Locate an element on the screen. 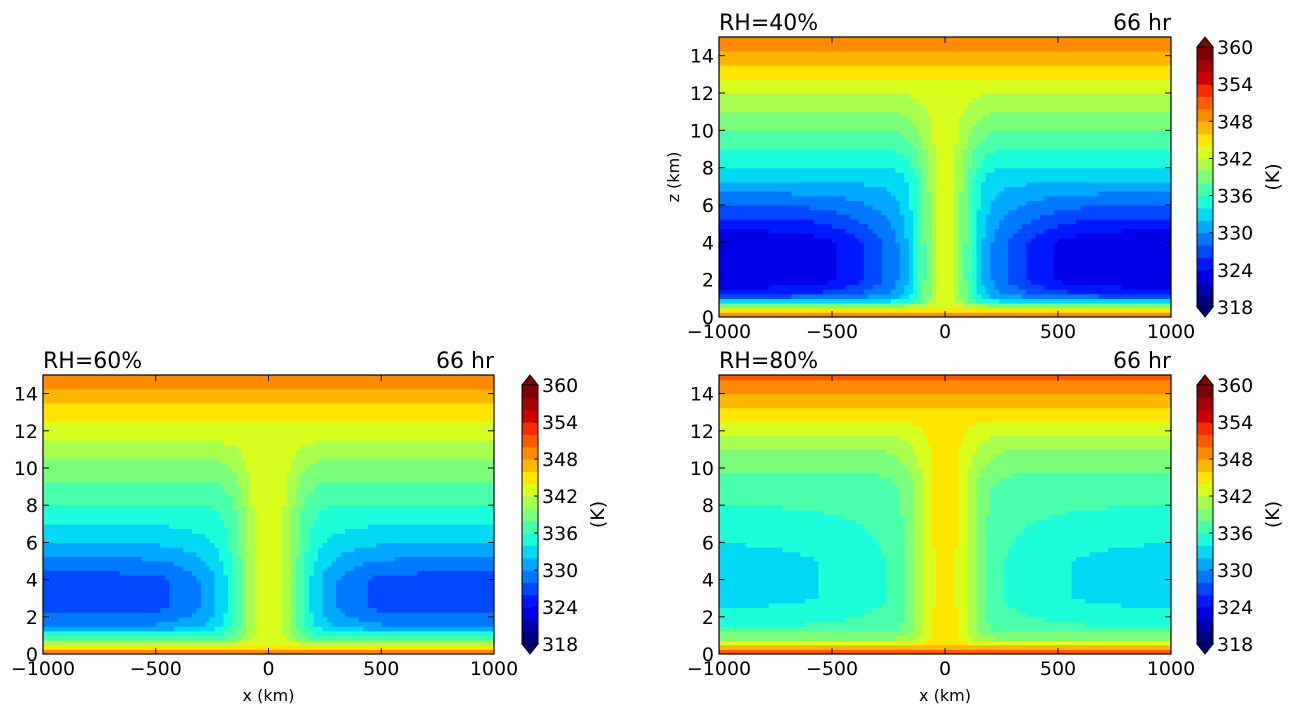 This screenshot has height=716, width=1291. y-tick-label: 2 is located at coordinates (708, 281).